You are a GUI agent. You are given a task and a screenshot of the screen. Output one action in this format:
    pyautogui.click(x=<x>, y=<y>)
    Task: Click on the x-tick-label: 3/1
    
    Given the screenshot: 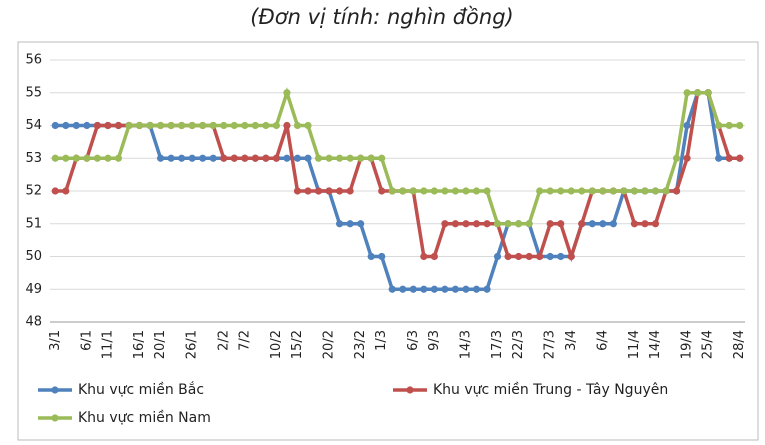 What is the action you would take?
    pyautogui.click(x=55, y=340)
    